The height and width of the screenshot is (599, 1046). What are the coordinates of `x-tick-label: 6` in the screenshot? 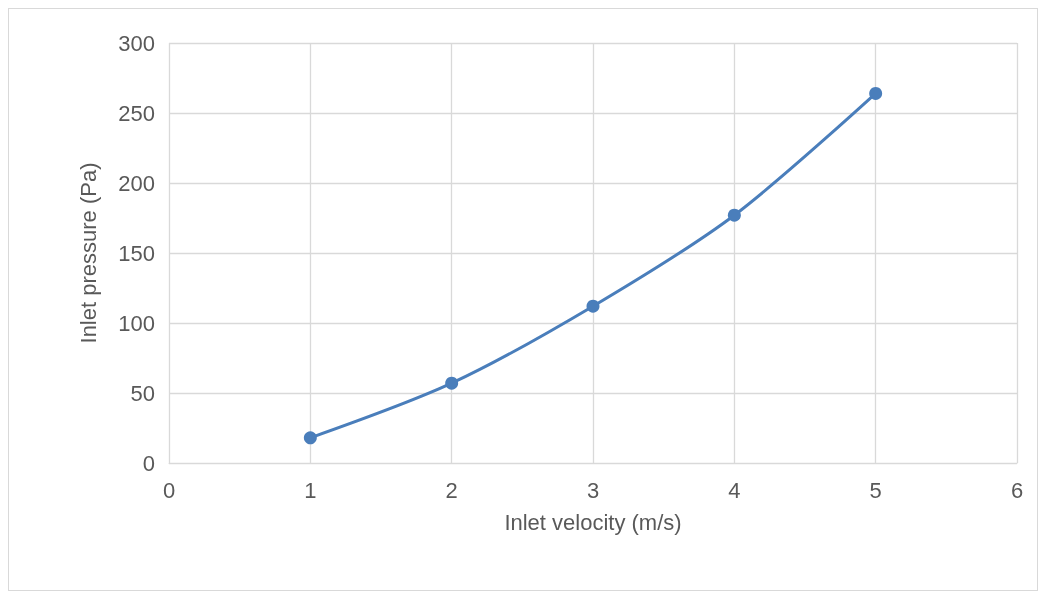 It's located at (1017, 490).